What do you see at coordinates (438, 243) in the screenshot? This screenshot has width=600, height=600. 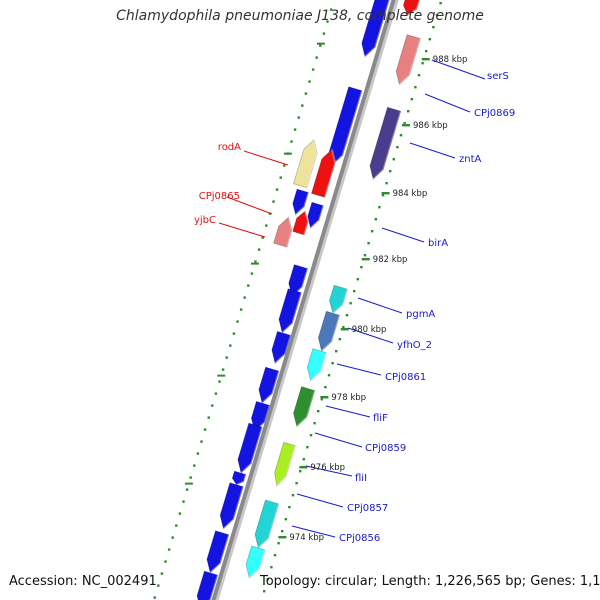 I see `gene-label: birA` at bounding box center [438, 243].